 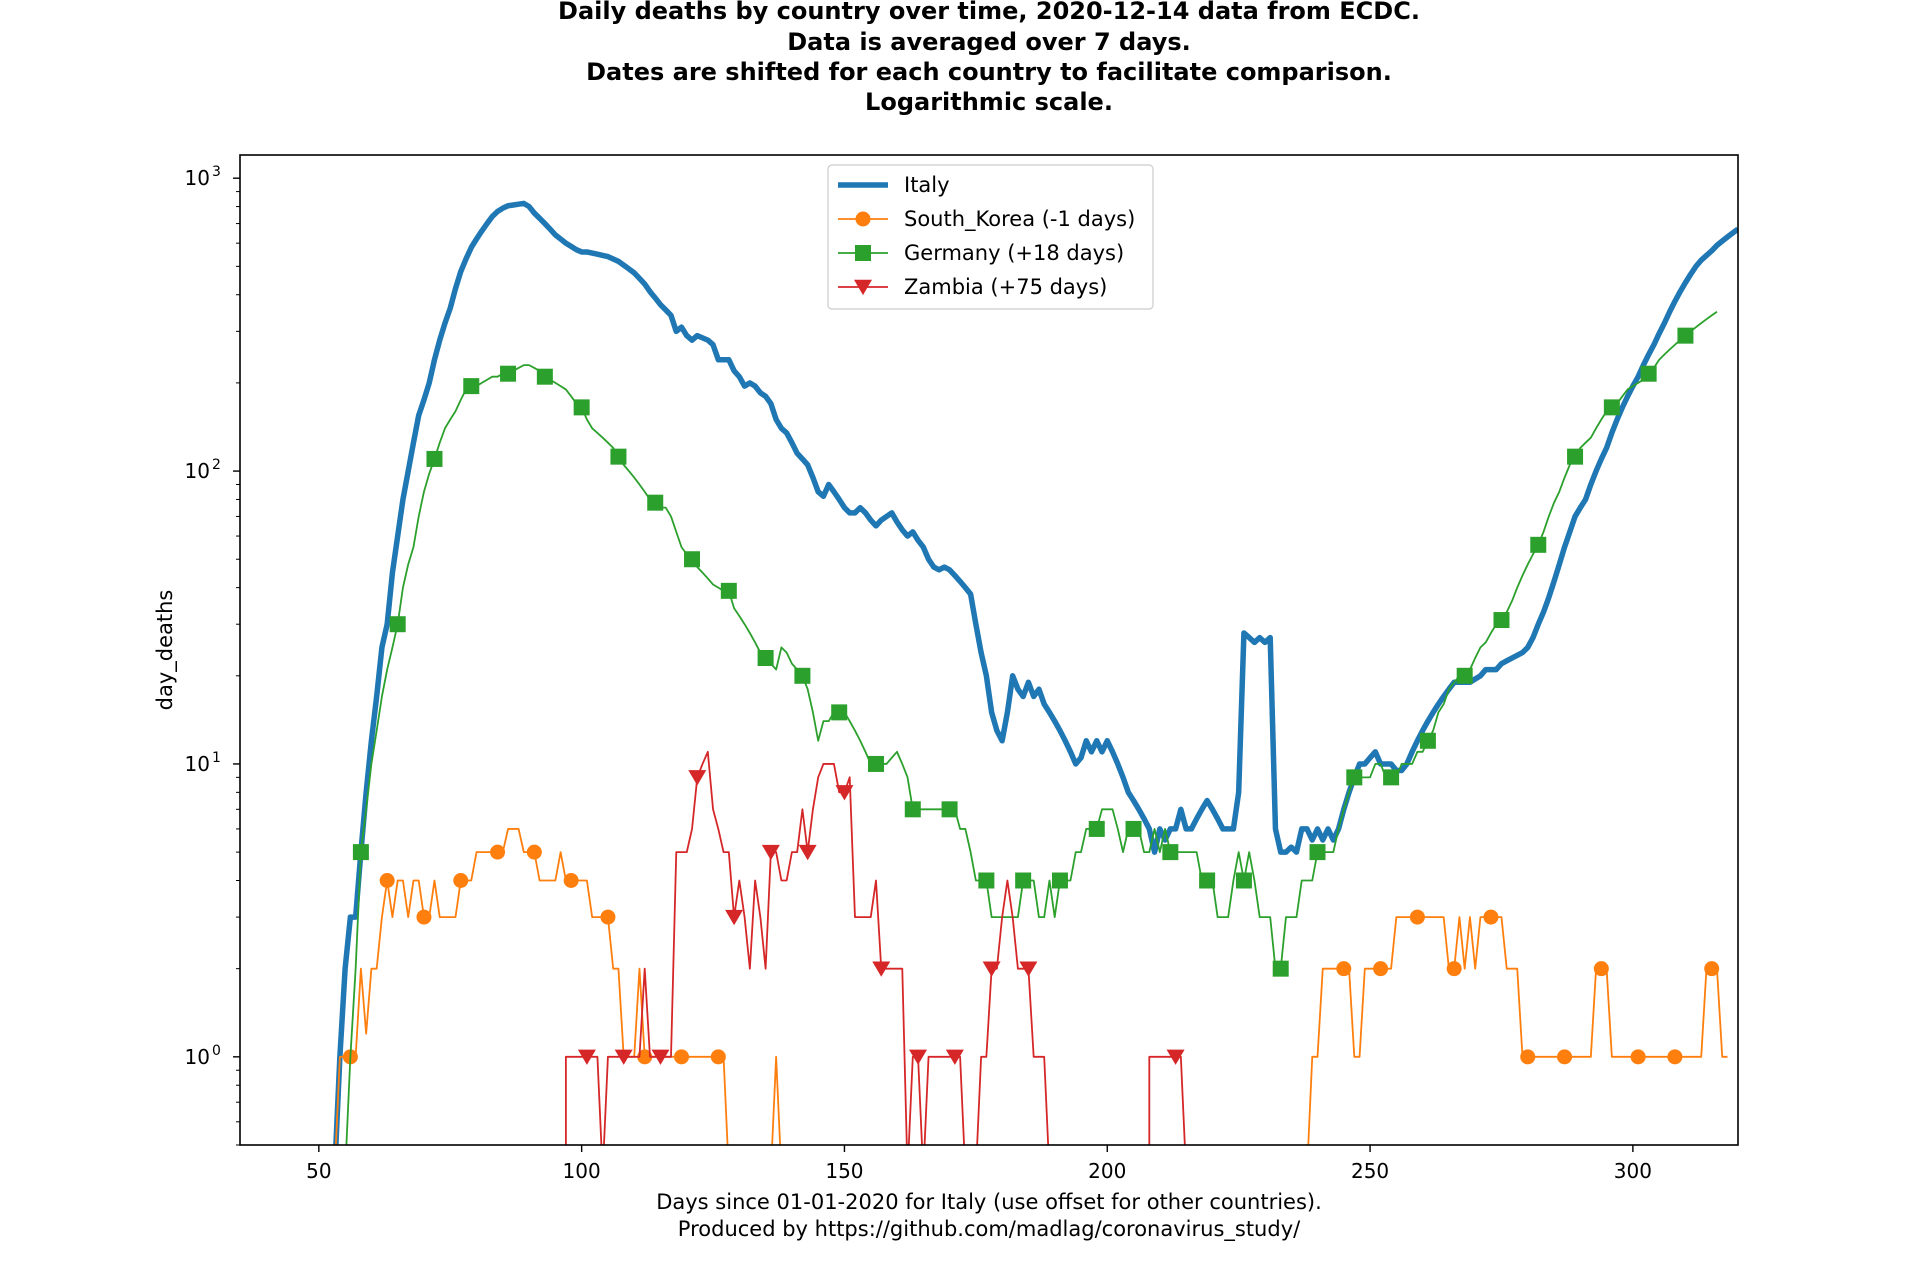 I want to click on series-zambia, so click(x=875, y=947).